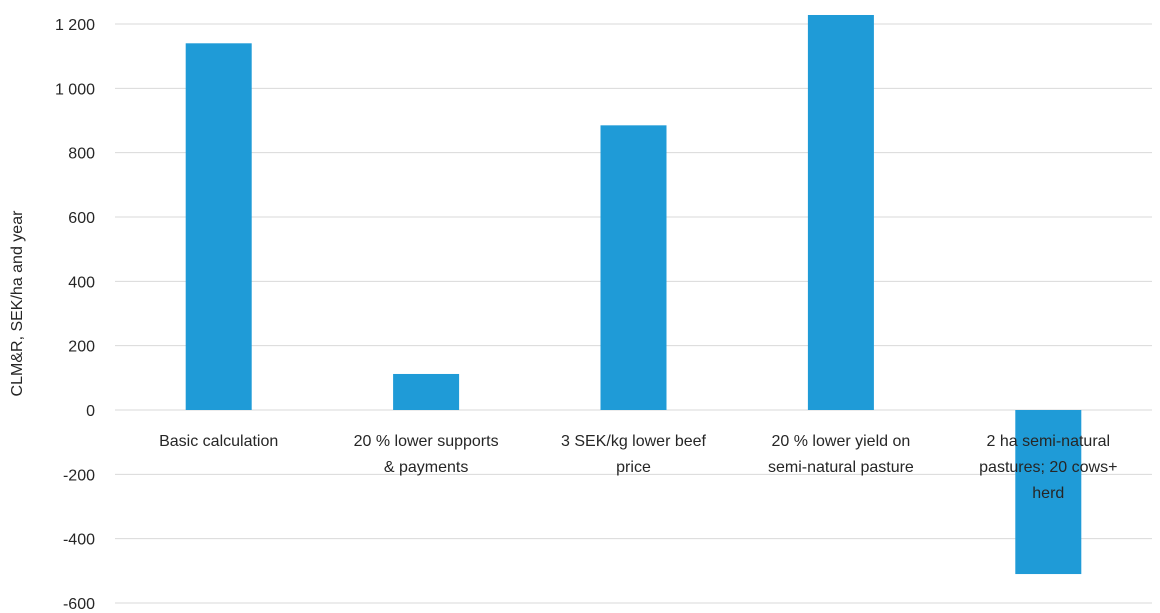 The height and width of the screenshot is (613, 1160). What do you see at coordinates (79, 540) in the screenshot?
I see `y-tick-label: -400` at bounding box center [79, 540].